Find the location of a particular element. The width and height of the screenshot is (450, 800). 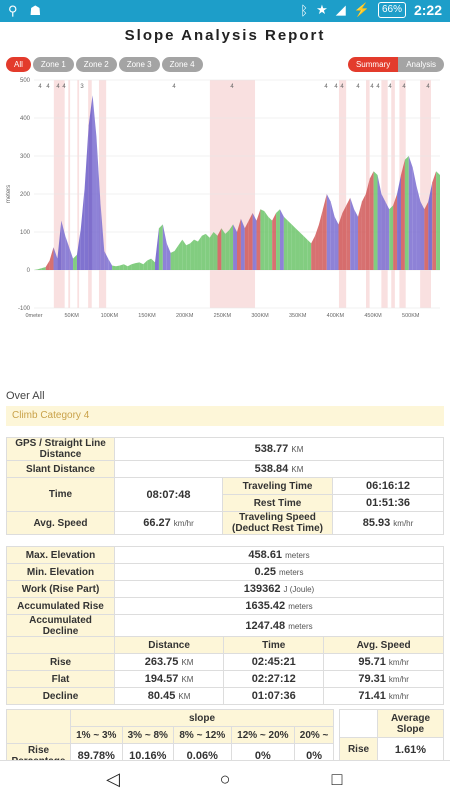

x-tick-label: 0meter is located at coordinates (33, 316).